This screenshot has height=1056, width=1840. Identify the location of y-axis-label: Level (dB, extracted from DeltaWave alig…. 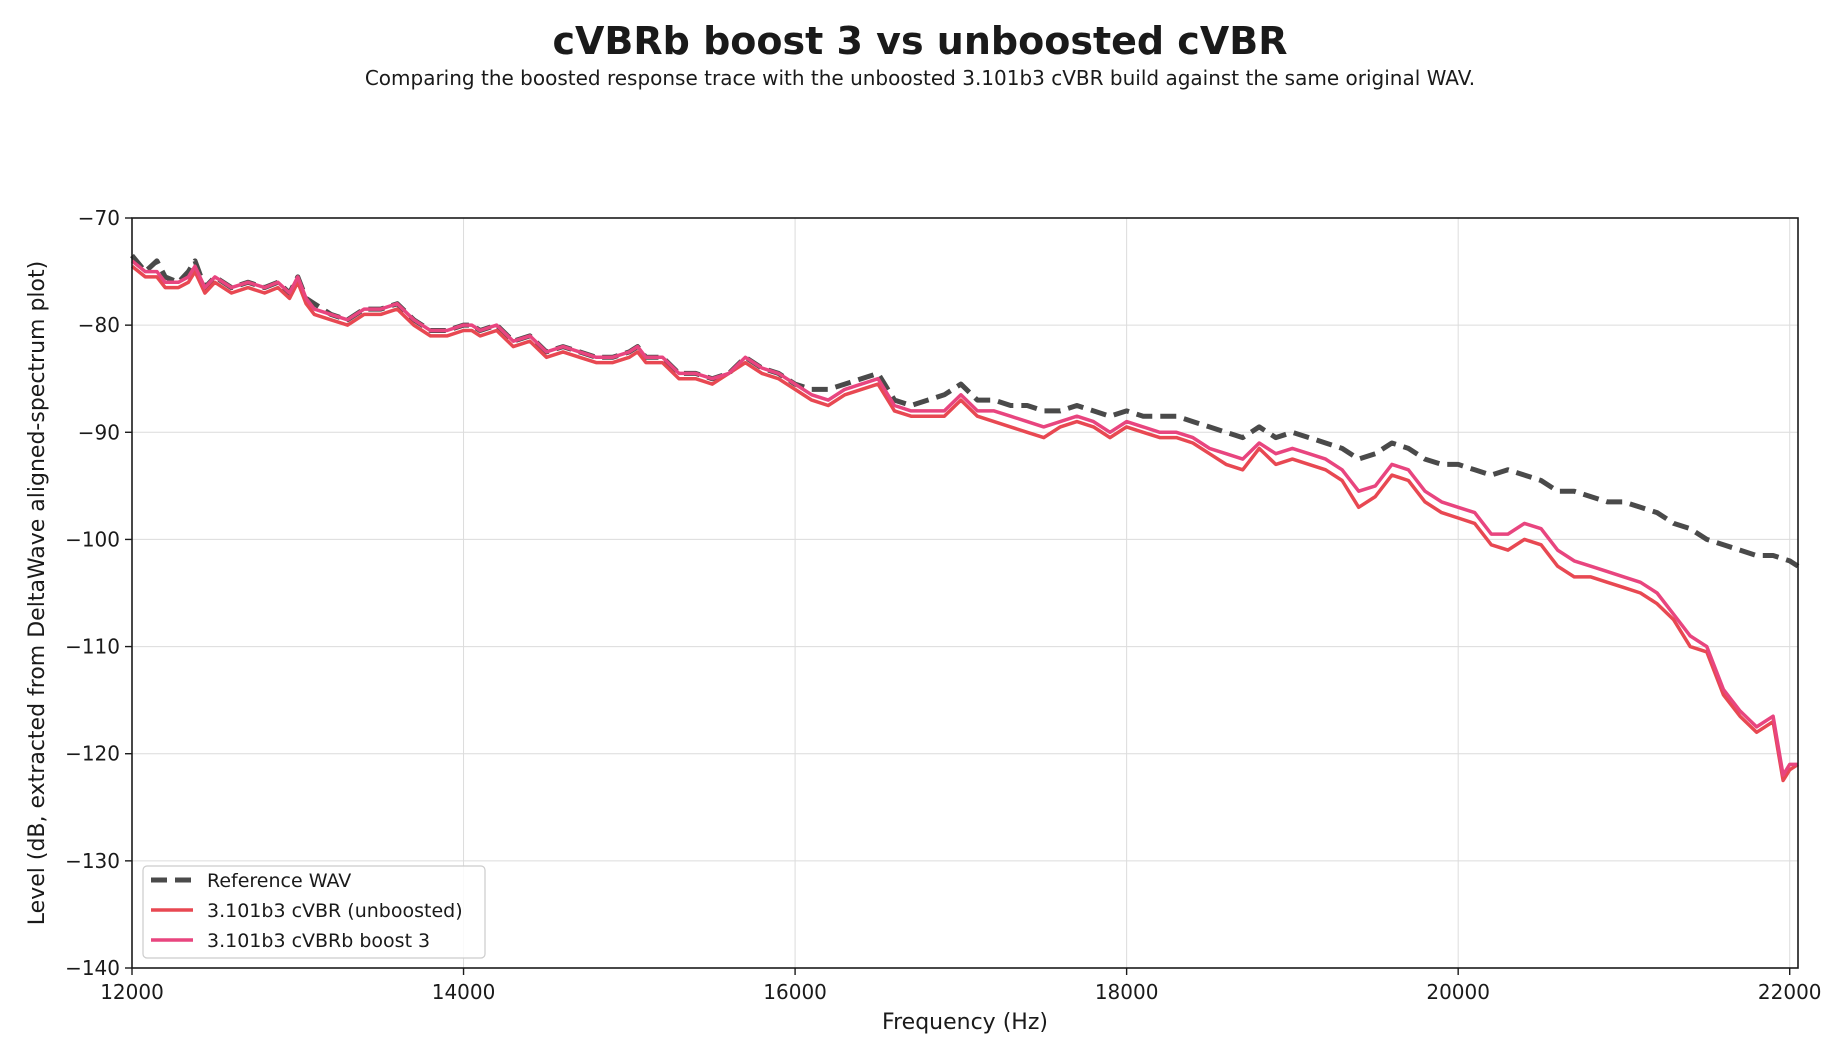
(37, 593).